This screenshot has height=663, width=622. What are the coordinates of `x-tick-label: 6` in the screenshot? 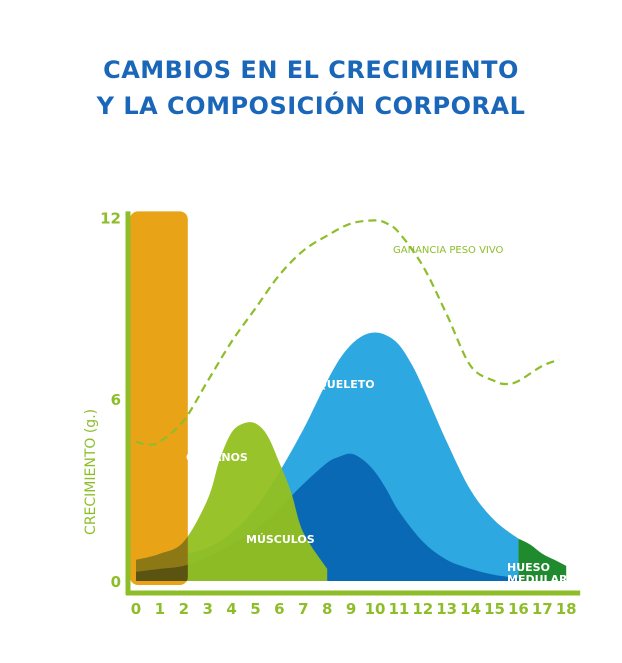 It's located at (279, 609).